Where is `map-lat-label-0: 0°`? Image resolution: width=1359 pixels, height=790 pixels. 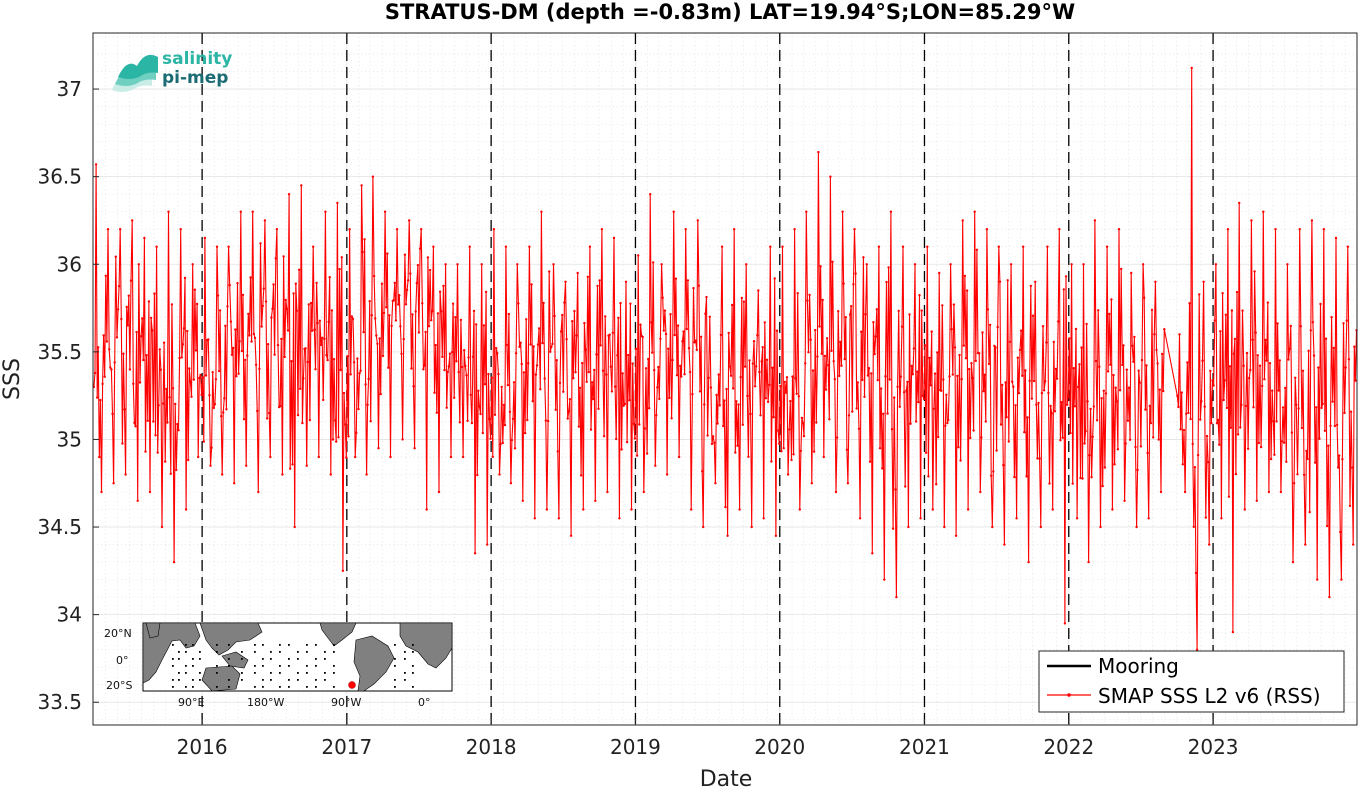 map-lat-label-0: 0° is located at coordinates (122, 660).